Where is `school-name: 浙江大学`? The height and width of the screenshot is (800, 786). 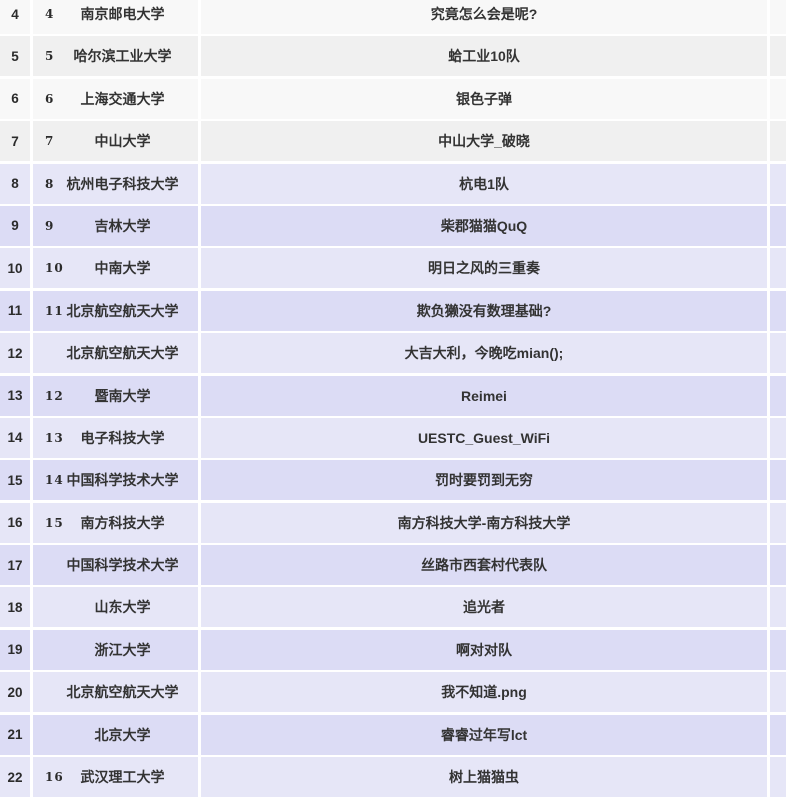
school-name: 浙江大学 is located at coordinates (122, 649).